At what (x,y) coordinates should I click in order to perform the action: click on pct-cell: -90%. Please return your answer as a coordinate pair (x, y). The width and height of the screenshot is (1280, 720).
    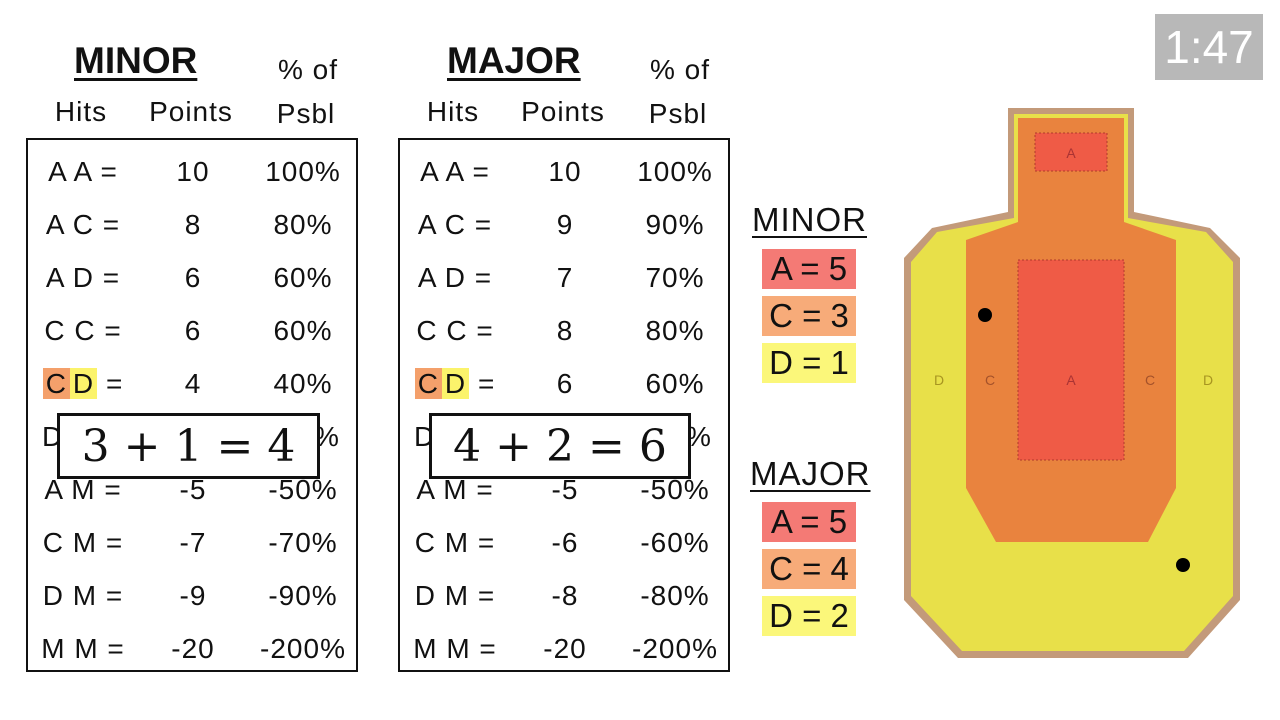
    Looking at the image, I should click on (303, 595).